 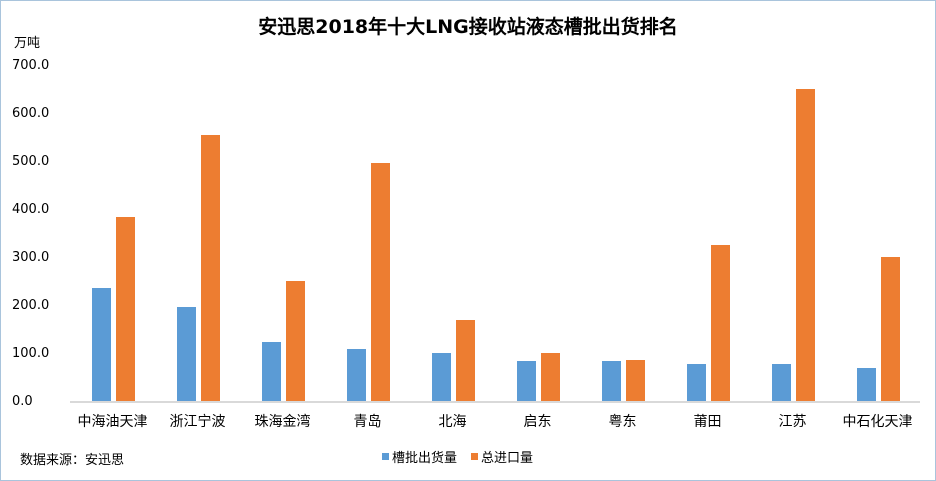 I want to click on legend-label: 槽批出货量, so click(x=425, y=458).